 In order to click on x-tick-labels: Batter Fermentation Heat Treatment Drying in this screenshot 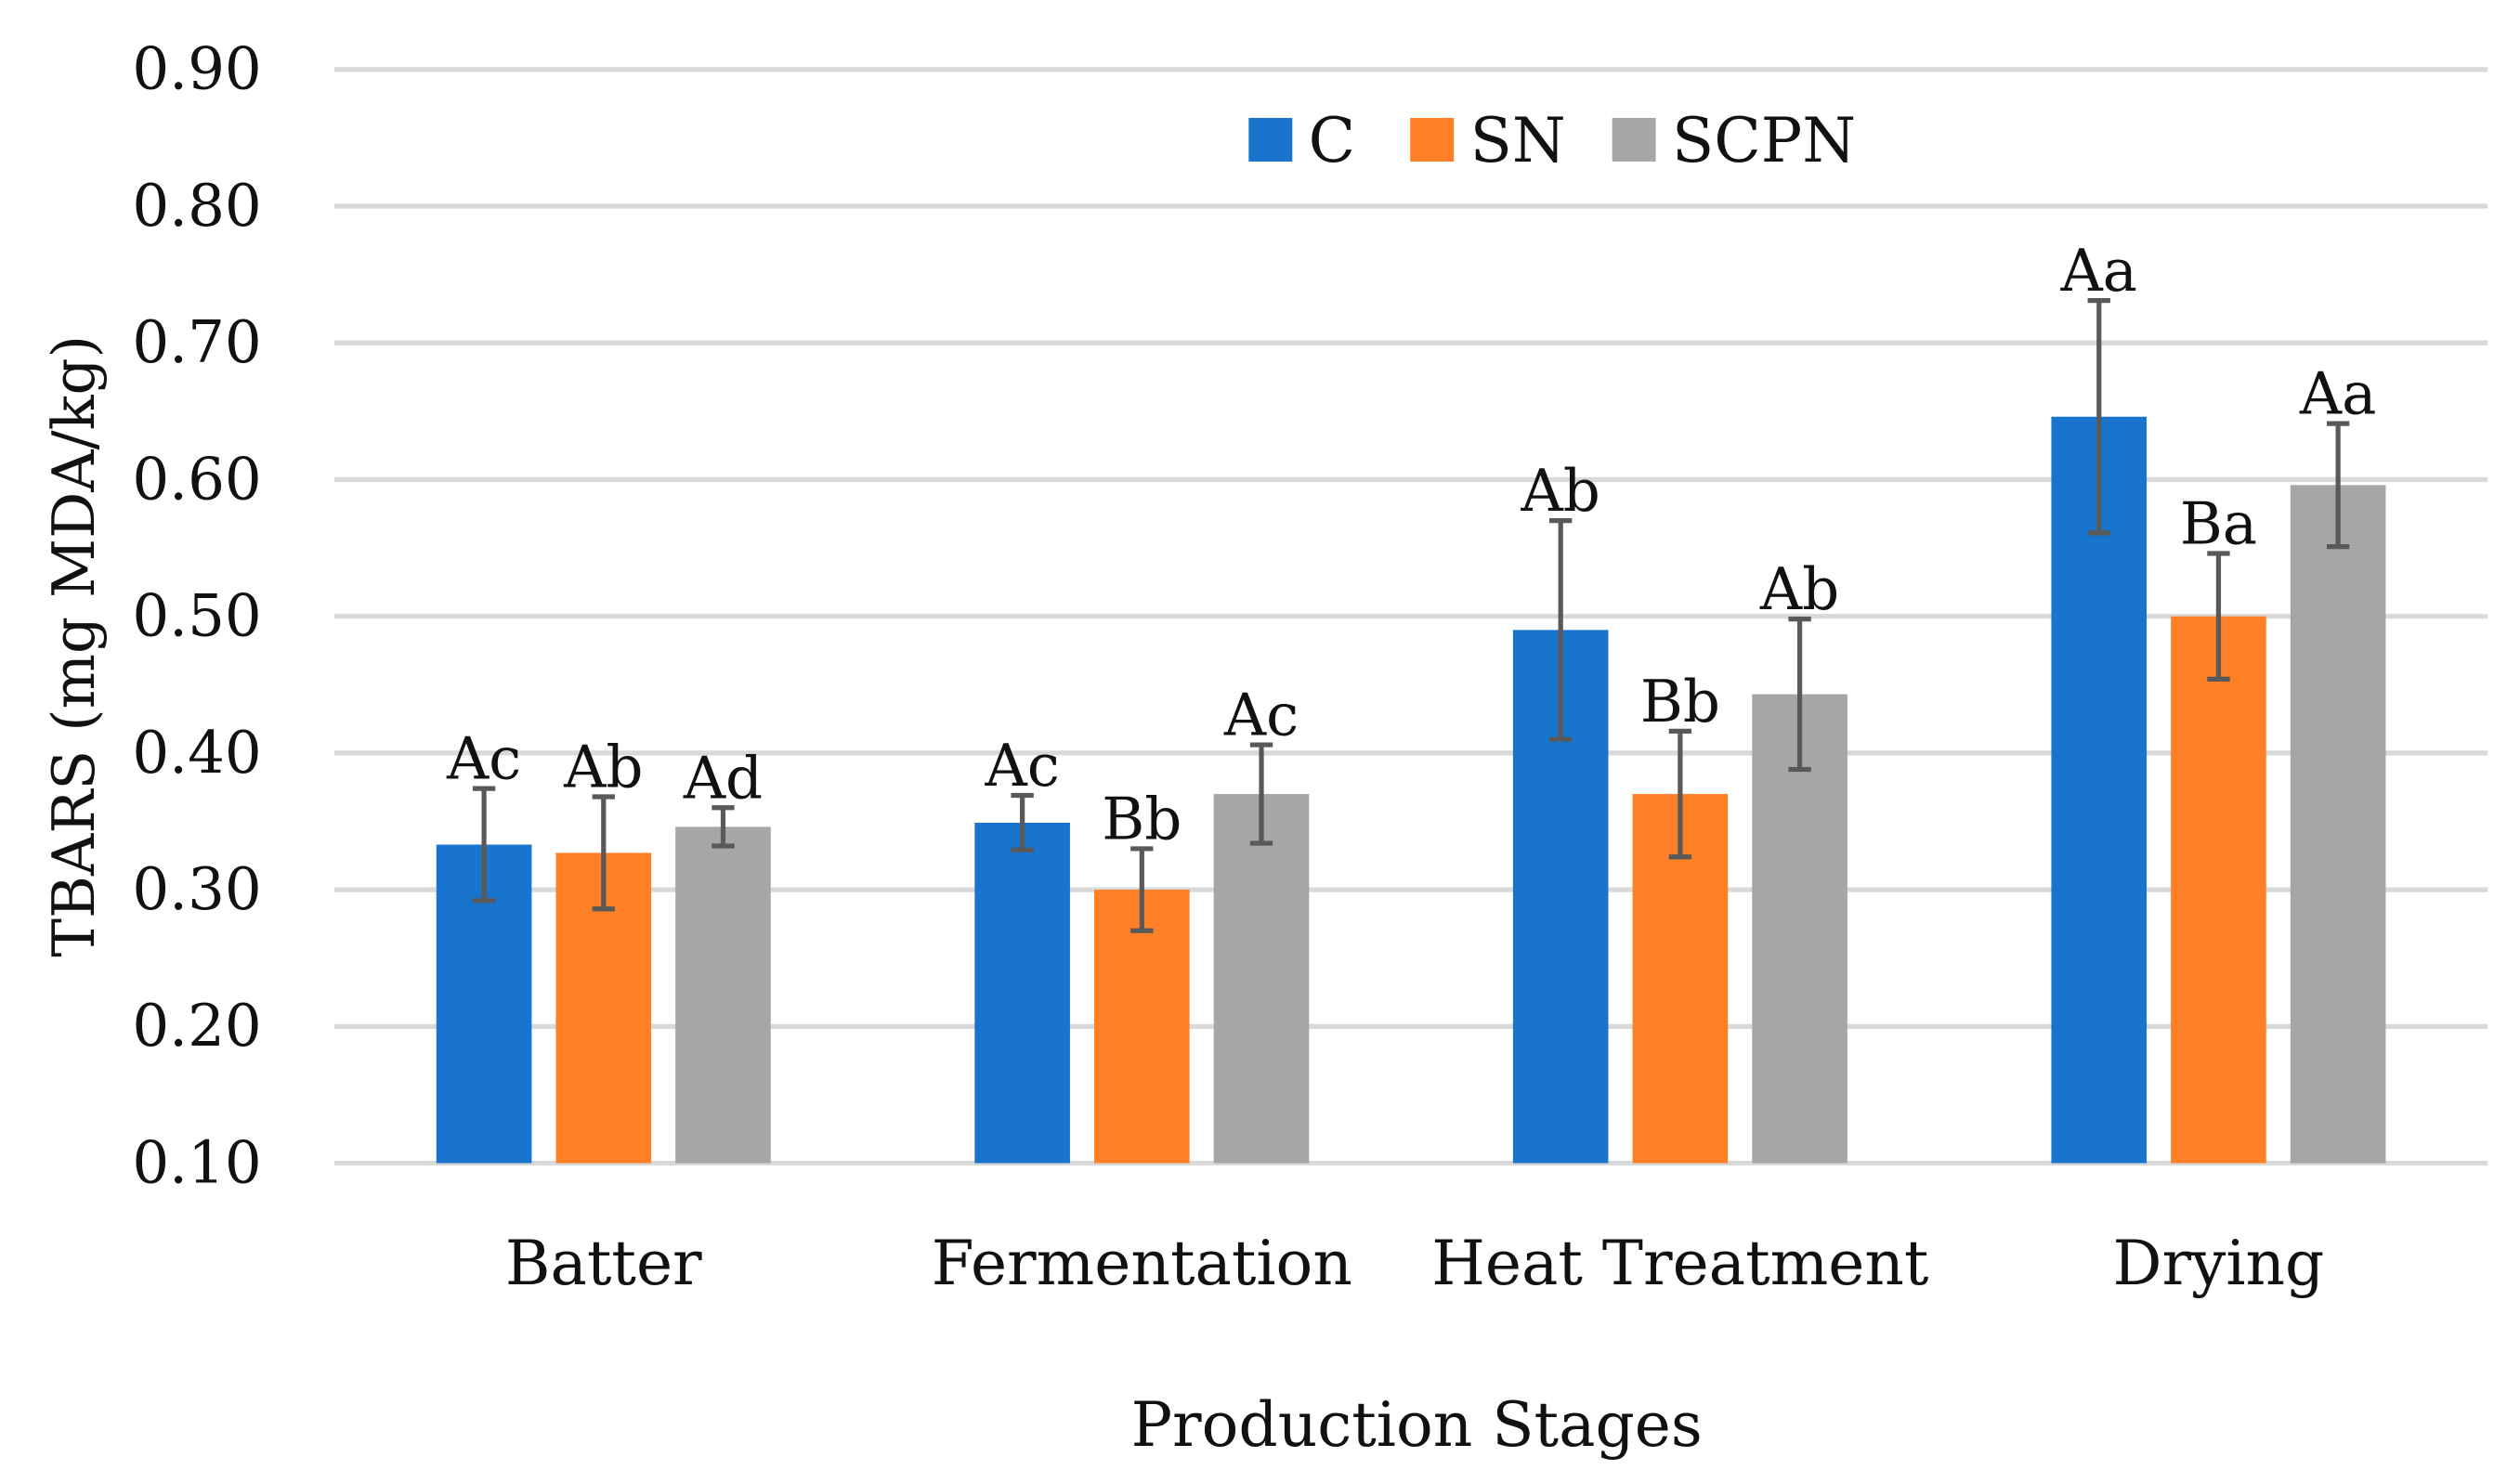, I will do `click(1414, 1263)`.